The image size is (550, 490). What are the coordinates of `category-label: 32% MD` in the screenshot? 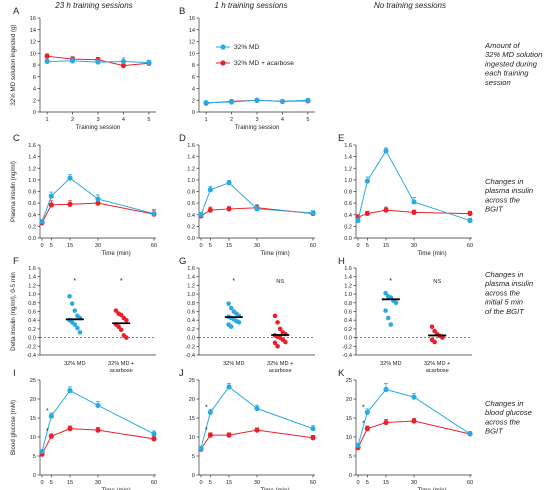 It's located at (233, 364).